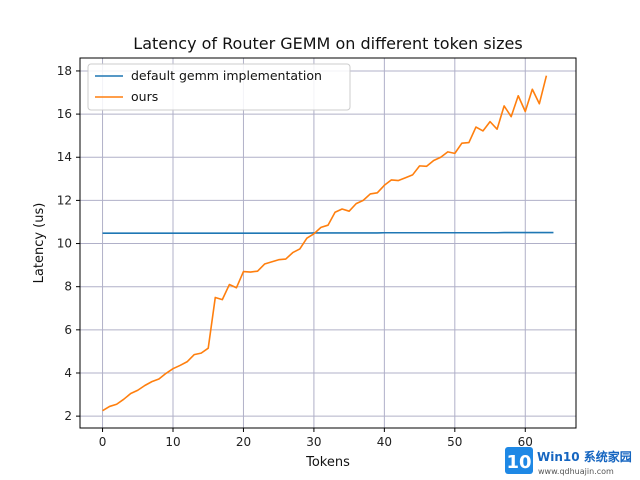 The image size is (640, 480). I want to click on legend-box, so click(219, 87).